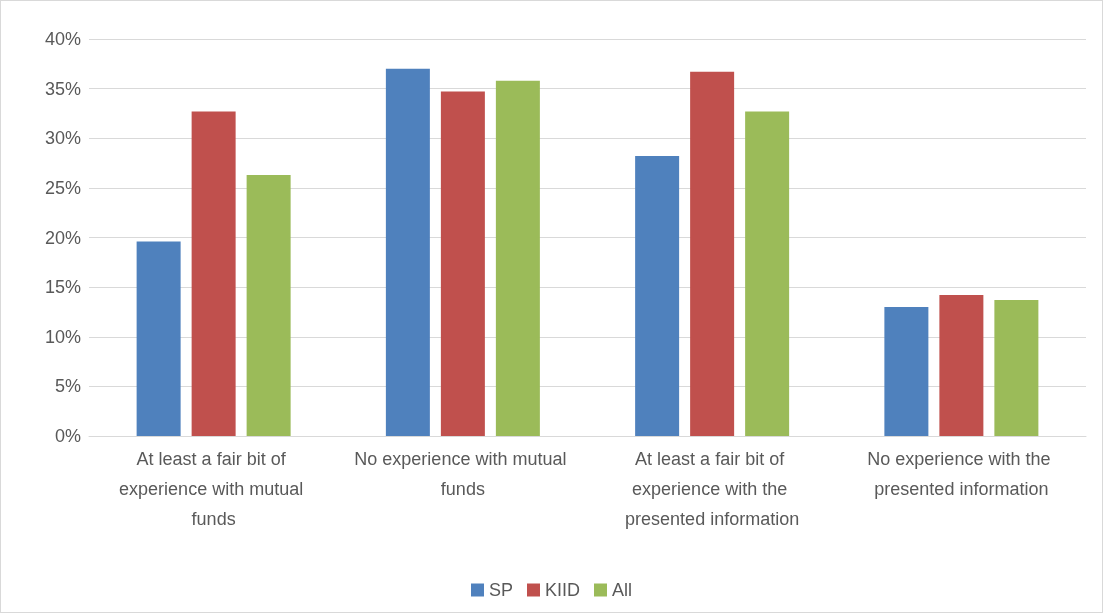 The image size is (1103, 613). Describe the element at coordinates (62, 187) in the screenshot. I see `y-tick-label: 25%` at that location.